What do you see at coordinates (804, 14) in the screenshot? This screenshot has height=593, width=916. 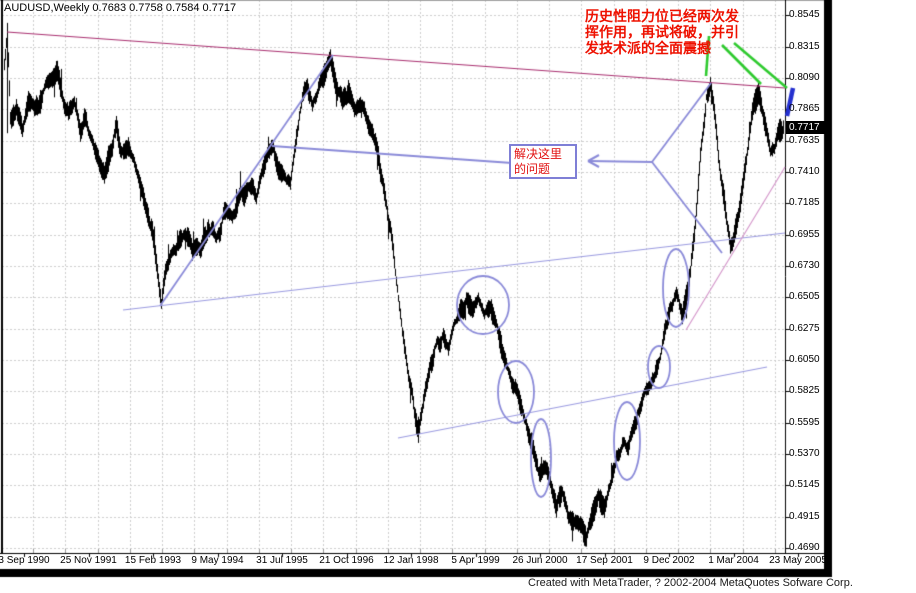 I see `y-axis-label: 0.8545` at bounding box center [804, 14].